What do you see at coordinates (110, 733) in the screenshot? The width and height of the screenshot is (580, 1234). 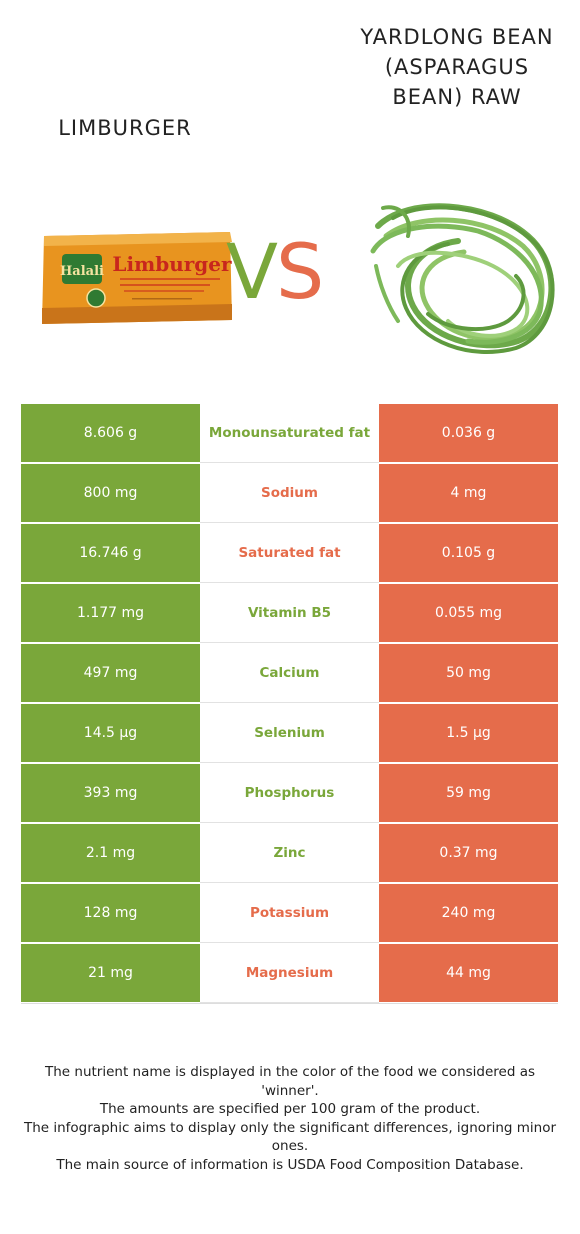 I see `left-value: 14.5 µg` at bounding box center [110, 733].